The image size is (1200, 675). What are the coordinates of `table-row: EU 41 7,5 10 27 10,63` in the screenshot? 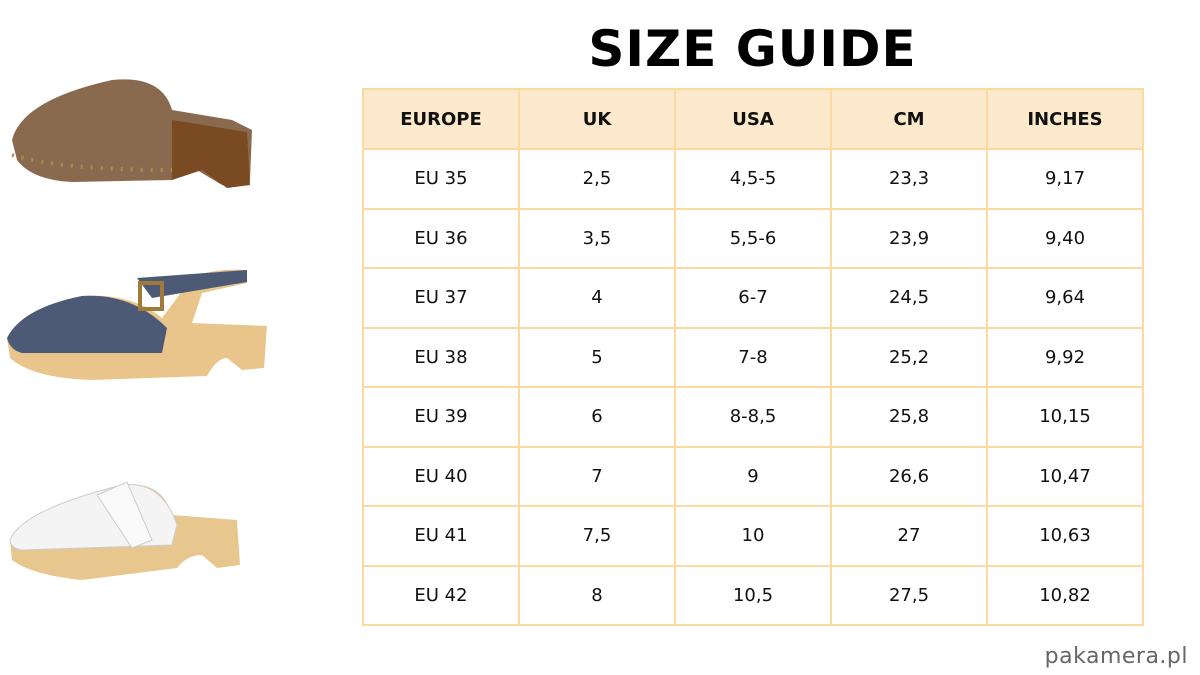 It's located at (753, 536).